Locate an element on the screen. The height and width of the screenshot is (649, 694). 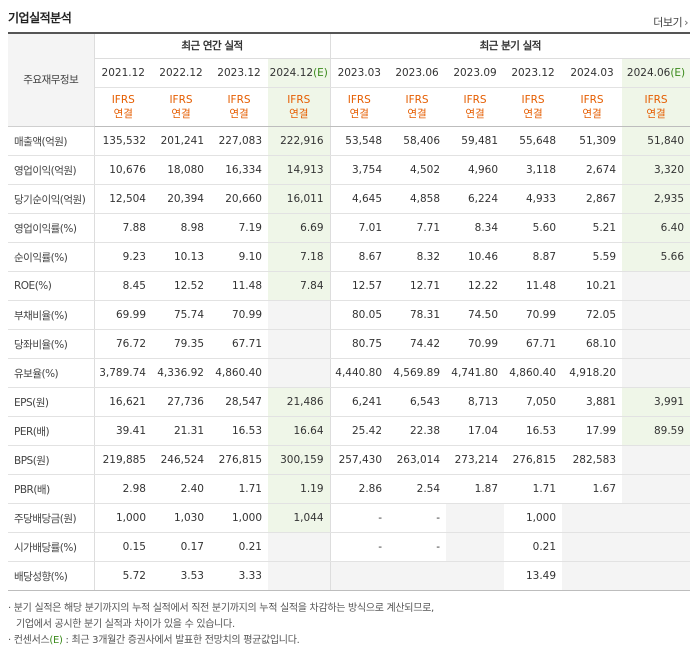
table-cell: 9.23 is located at coordinates (123, 257).